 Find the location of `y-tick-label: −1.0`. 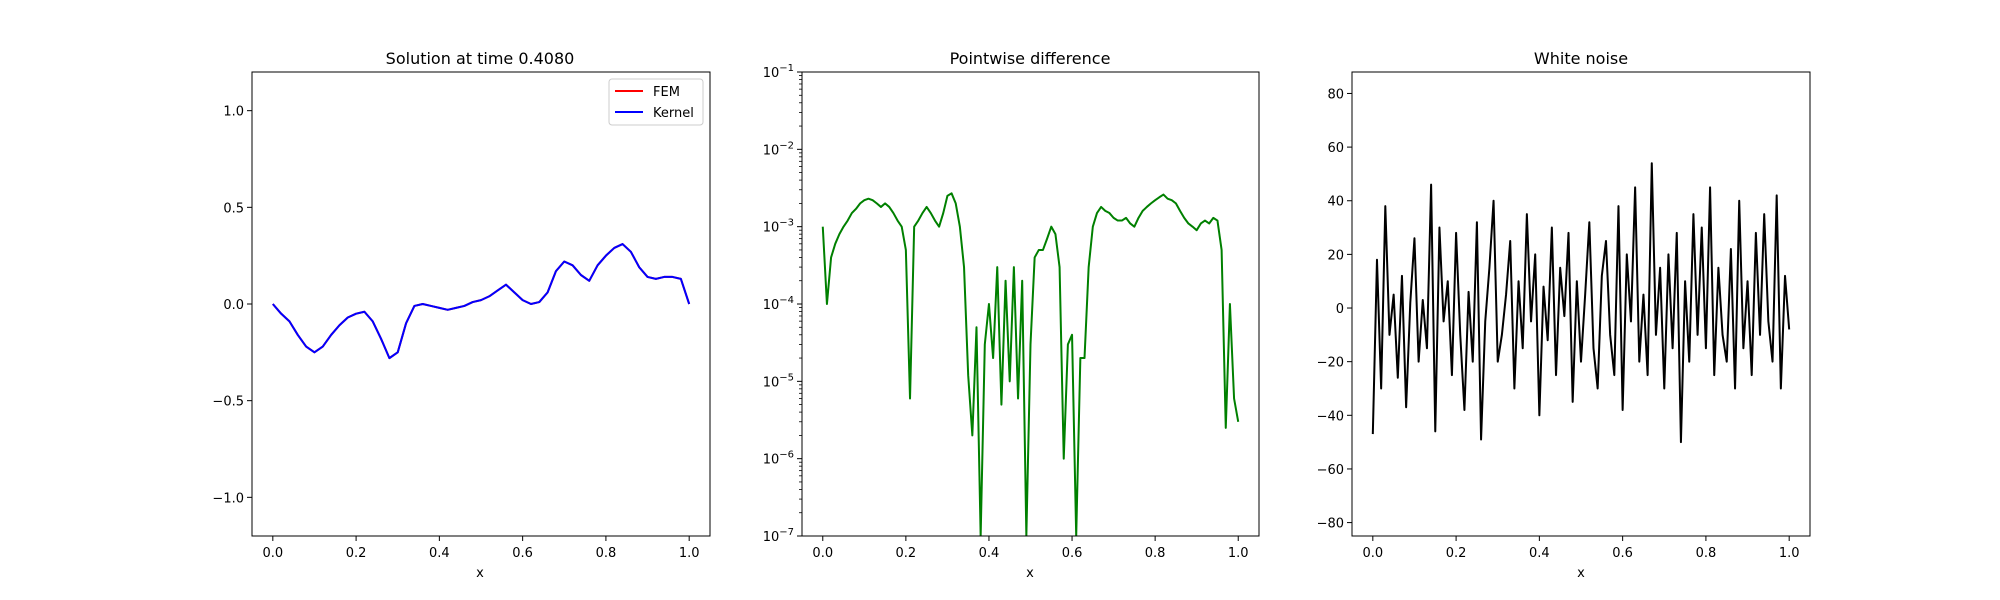

y-tick-label: −1.0 is located at coordinates (228, 498).